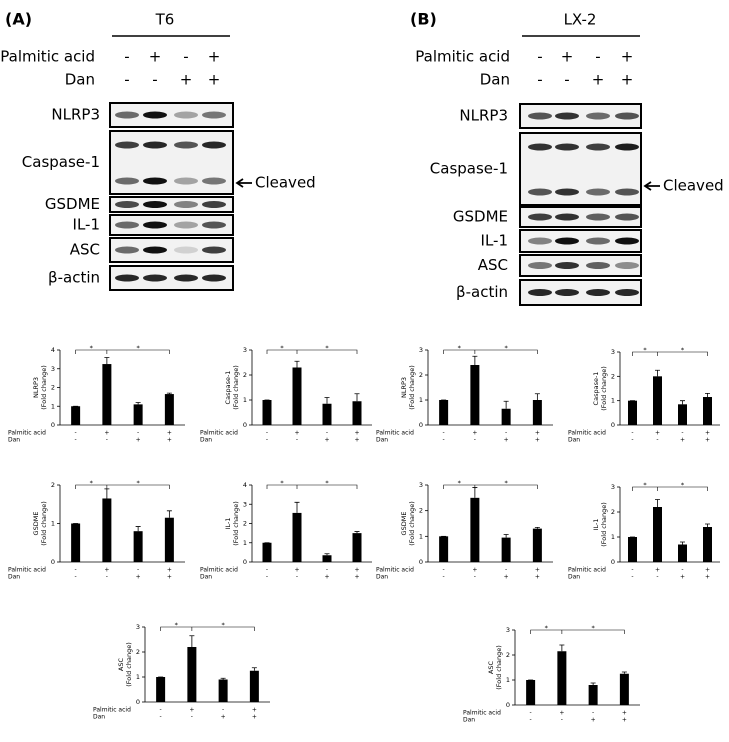  I want to click on blot-label: GSDME, so click(72, 204).